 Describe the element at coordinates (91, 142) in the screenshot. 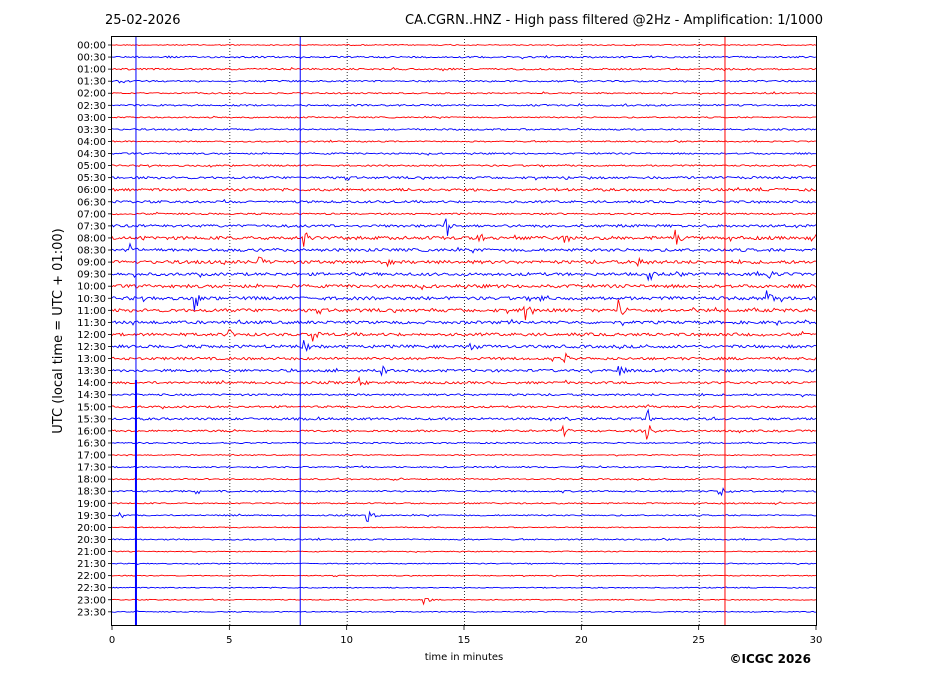

I see `y-tick-label: 04:00` at that location.